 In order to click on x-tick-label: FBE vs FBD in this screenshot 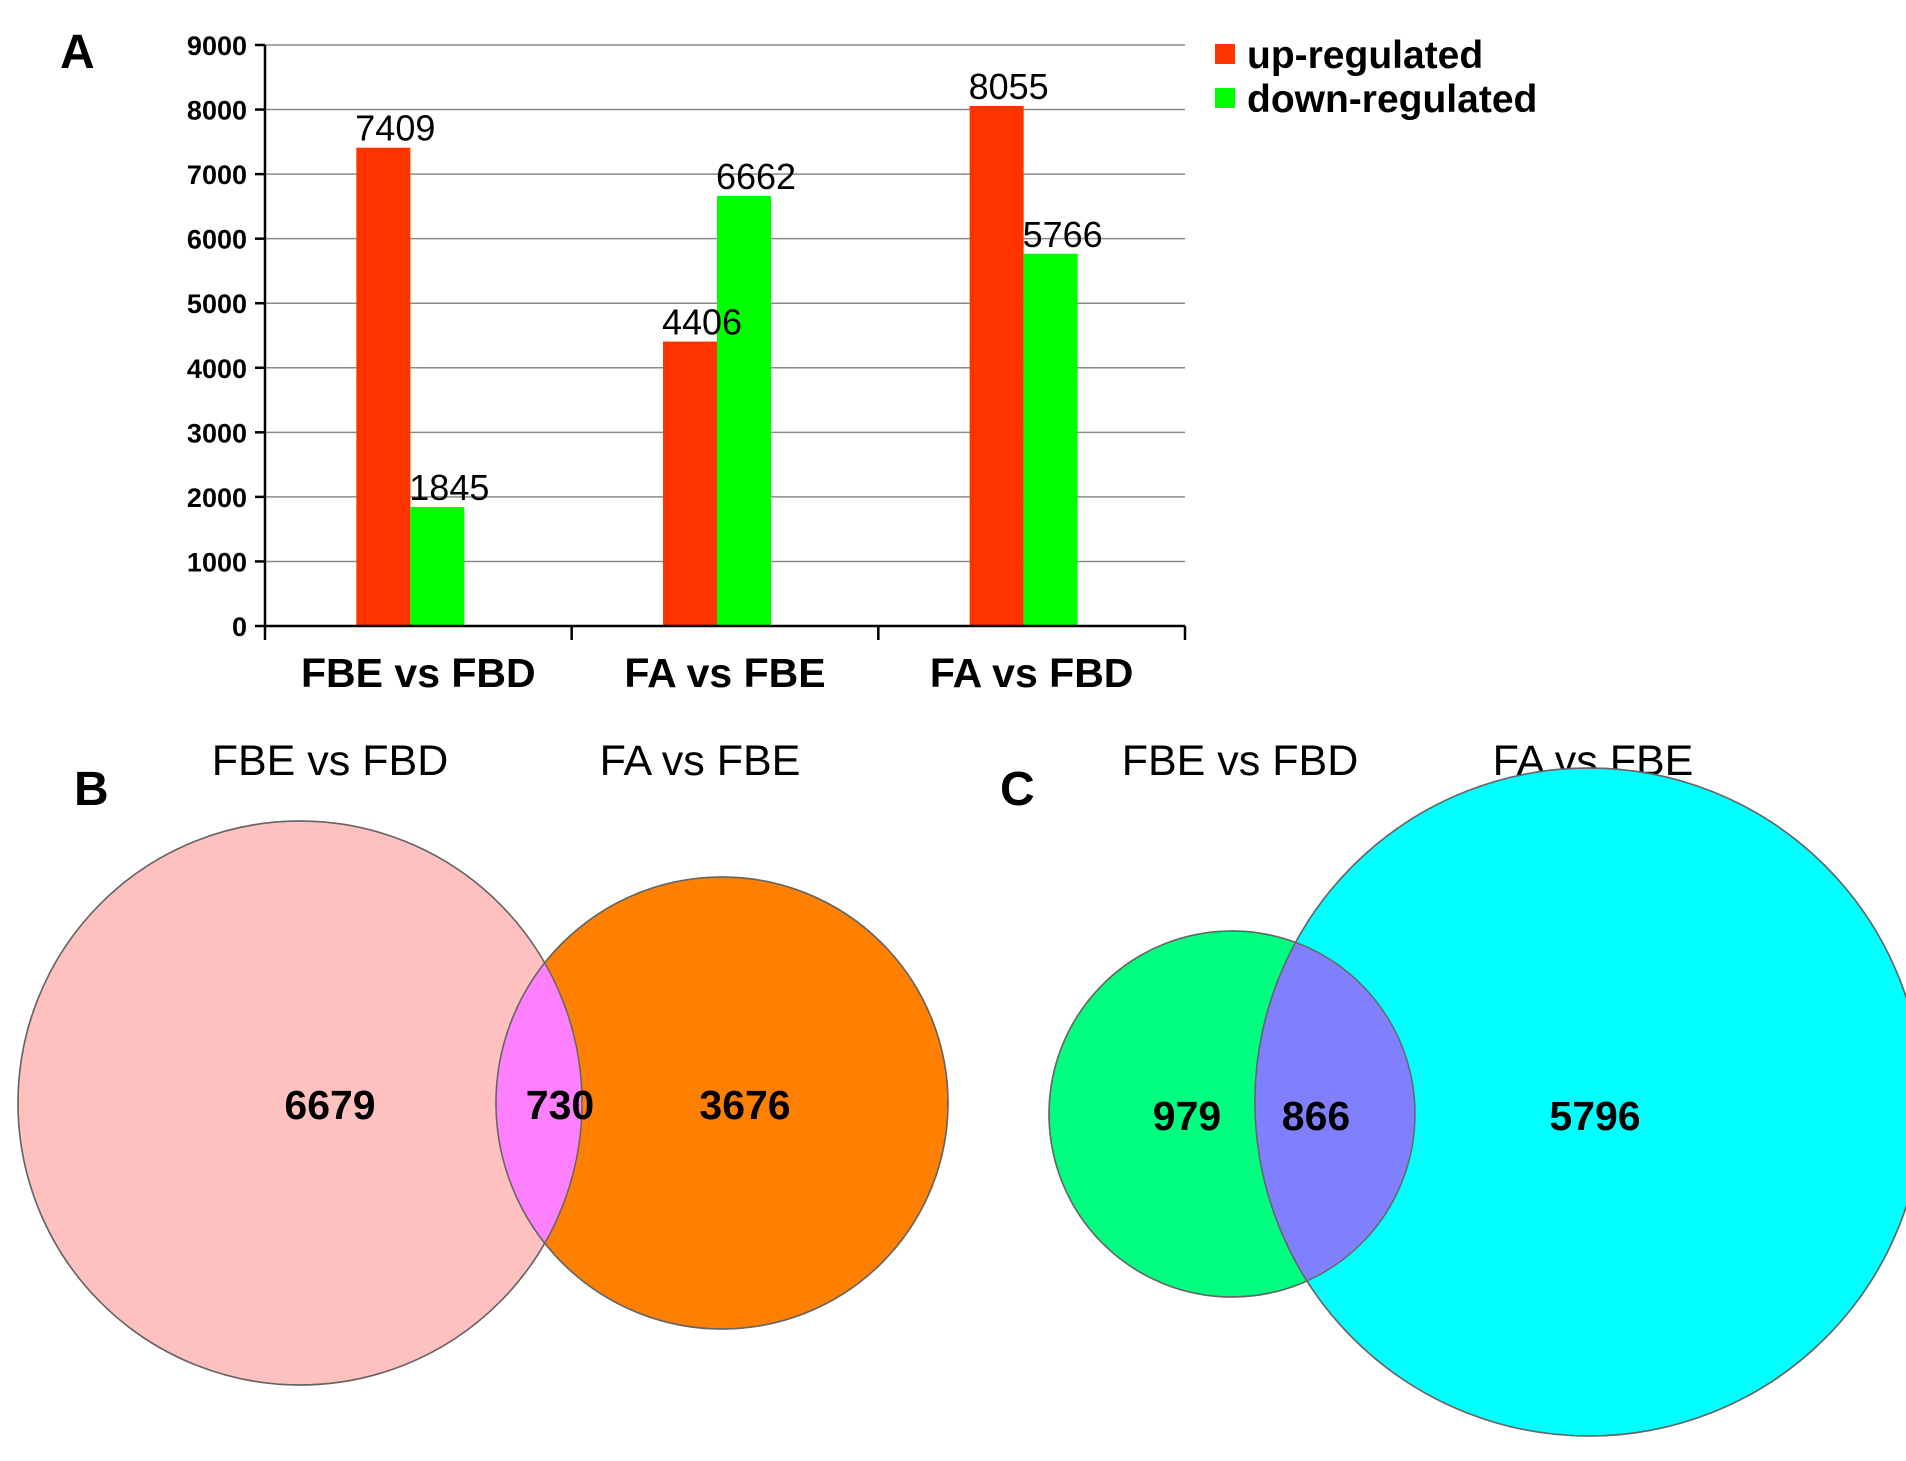, I will do `click(418, 673)`.